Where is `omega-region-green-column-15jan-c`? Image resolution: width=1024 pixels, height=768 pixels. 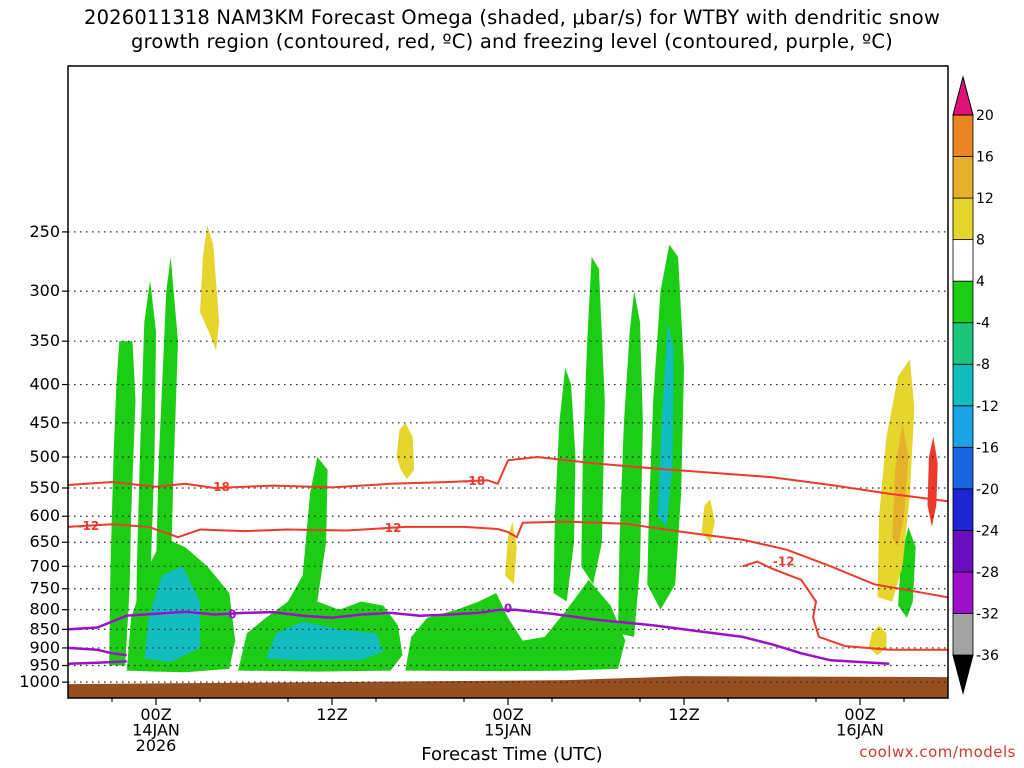 omega-region-green-column-15jan-c is located at coordinates (630, 464).